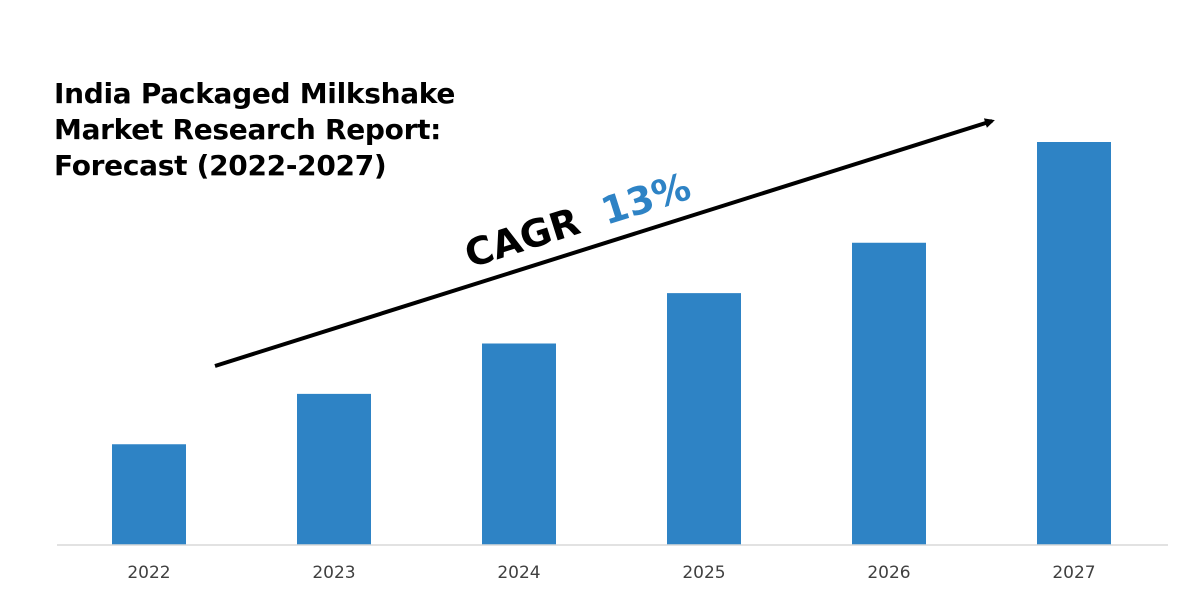 The image size is (1200, 600). I want to click on bar-2022, so click(149, 494).